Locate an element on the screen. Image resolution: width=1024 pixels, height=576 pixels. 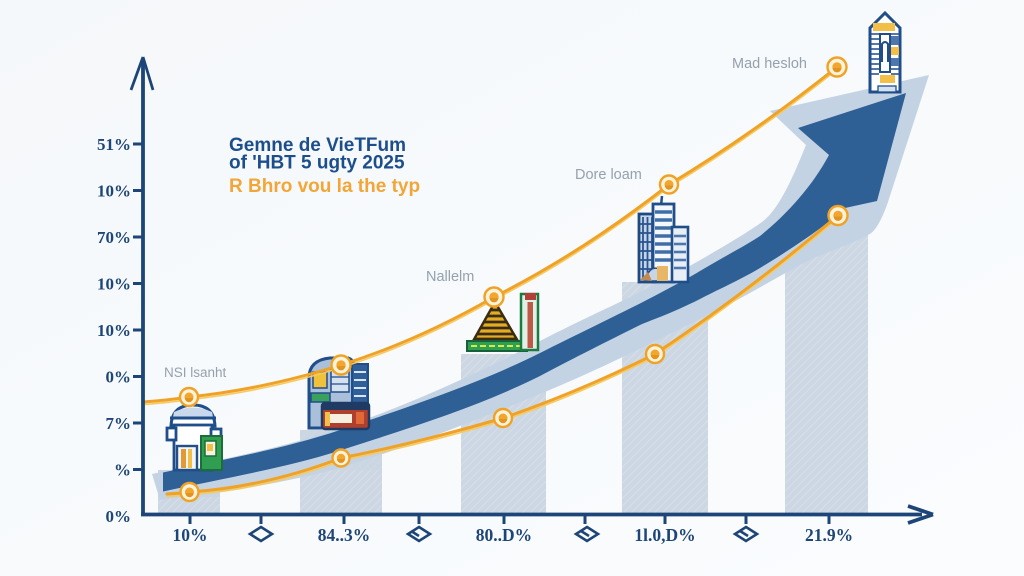
svg-text: Nallelm is located at coordinates (450, 277).